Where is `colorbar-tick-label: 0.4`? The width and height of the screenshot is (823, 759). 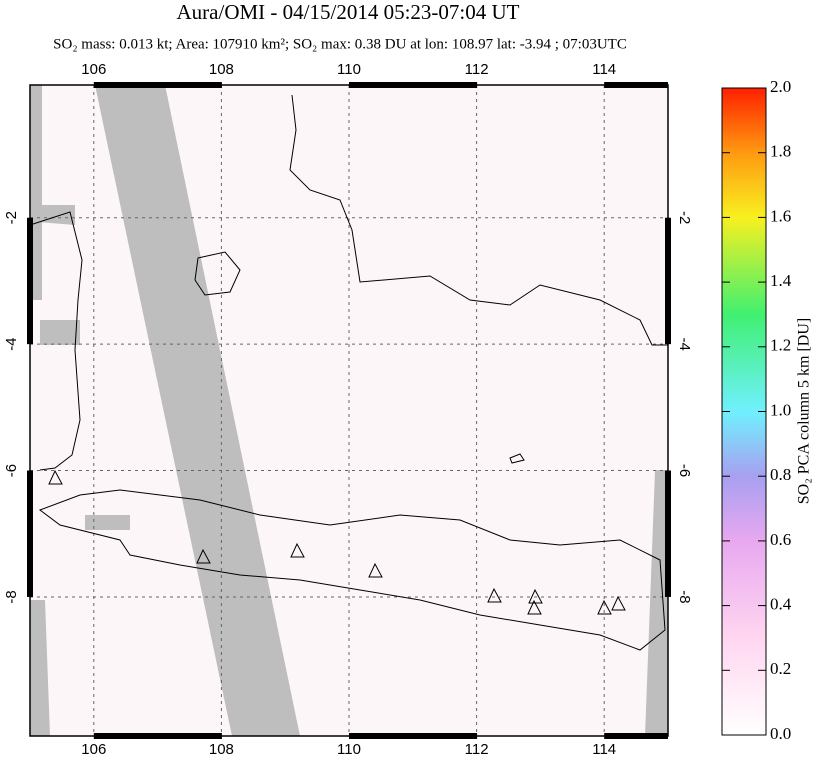 colorbar-tick-label: 0.4 is located at coordinates (781, 604).